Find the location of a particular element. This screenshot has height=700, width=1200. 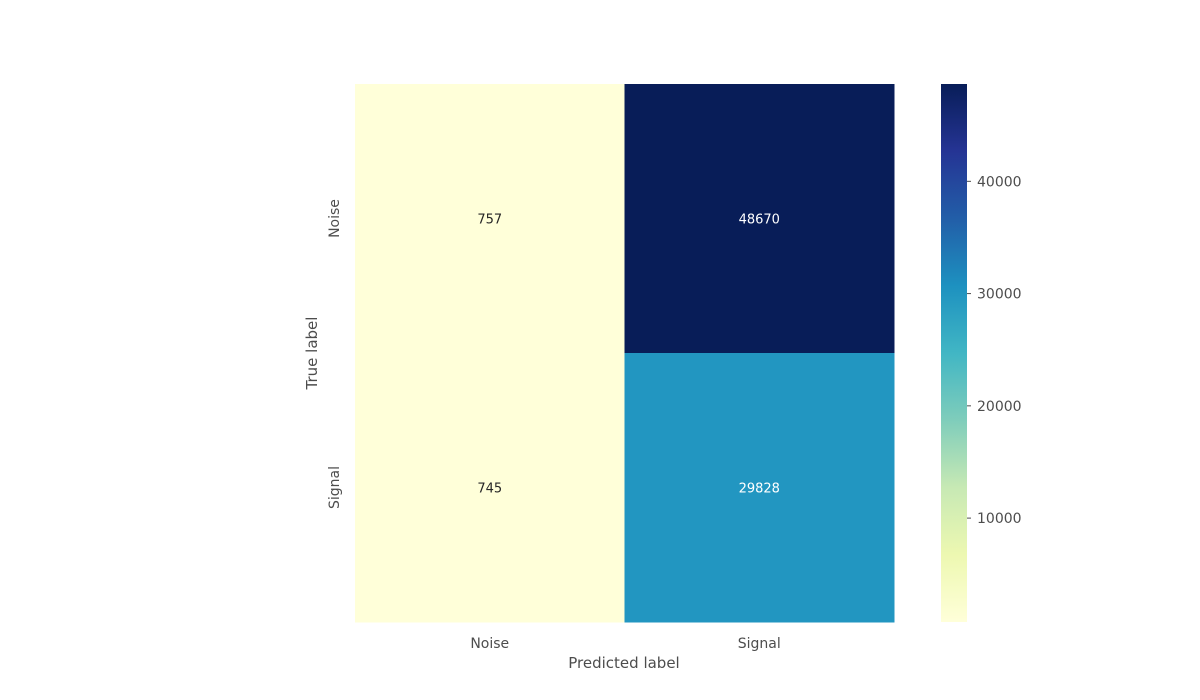

heatmap-cell-labels: 757 48670 745 29828 is located at coordinates (628, 355).